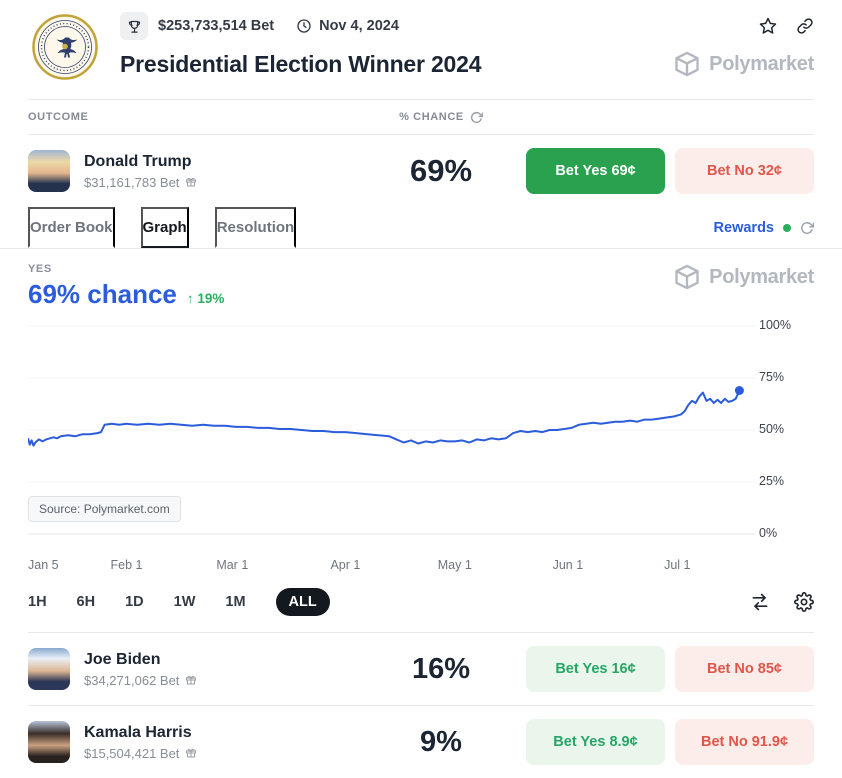 The width and height of the screenshot is (842, 778). I want to click on x-axis-tick-label: Feb 1, so click(126, 565).